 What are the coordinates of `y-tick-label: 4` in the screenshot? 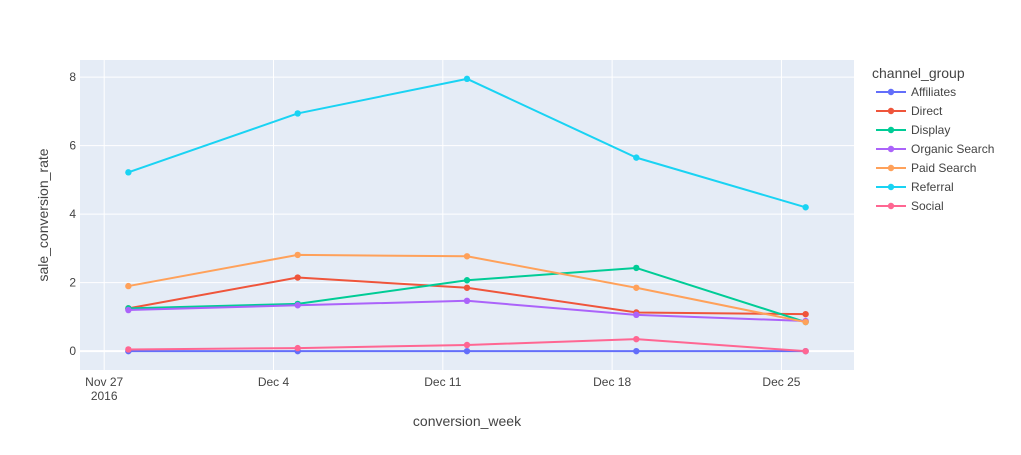 It's located at (72, 214).